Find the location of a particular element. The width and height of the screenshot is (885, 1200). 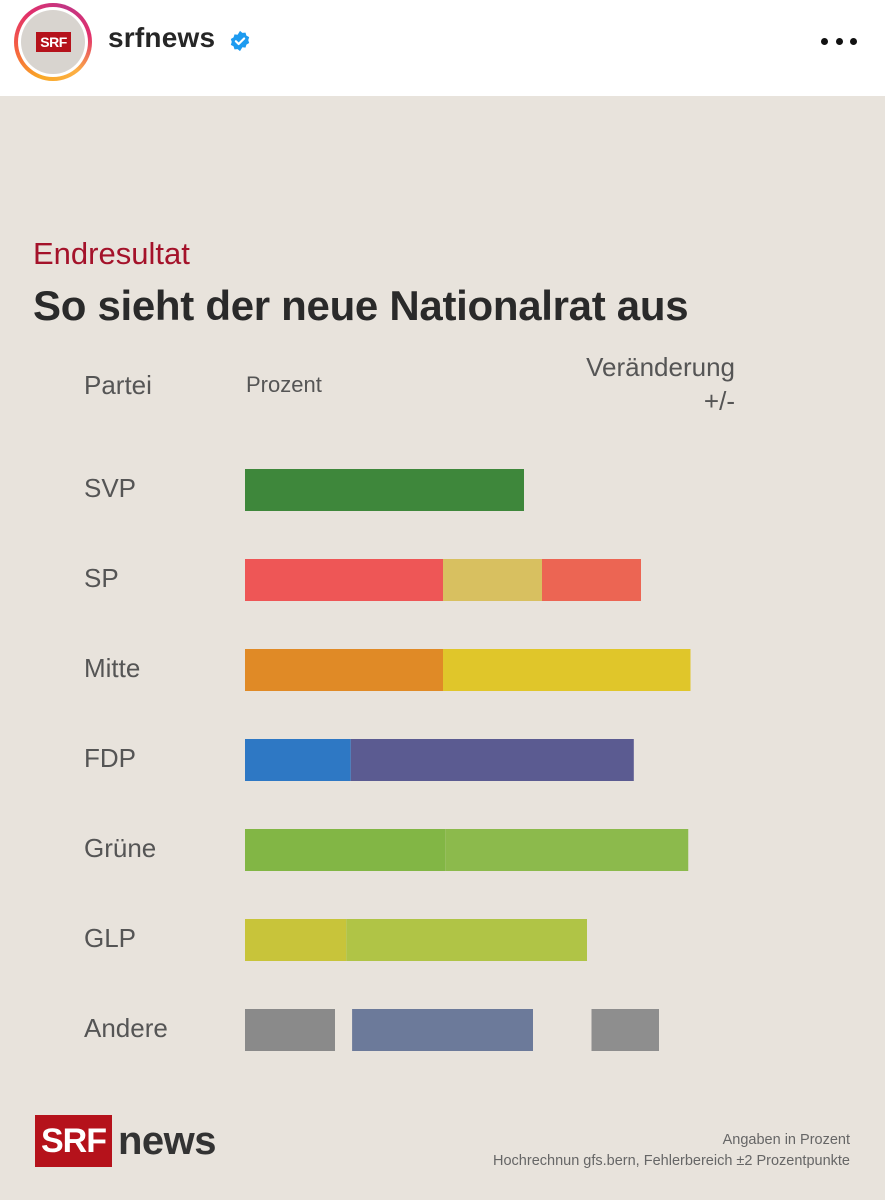

column-header-change-line1: Veränderung is located at coordinates (660, 367).